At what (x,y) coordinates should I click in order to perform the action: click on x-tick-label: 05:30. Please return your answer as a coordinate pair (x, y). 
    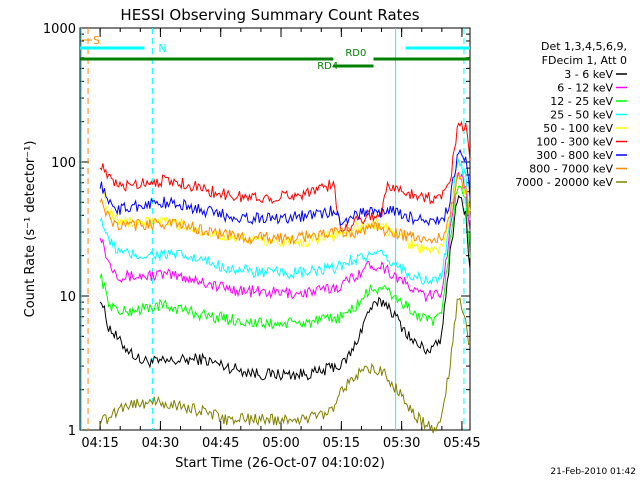
    Looking at the image, I should click on (401, 443).